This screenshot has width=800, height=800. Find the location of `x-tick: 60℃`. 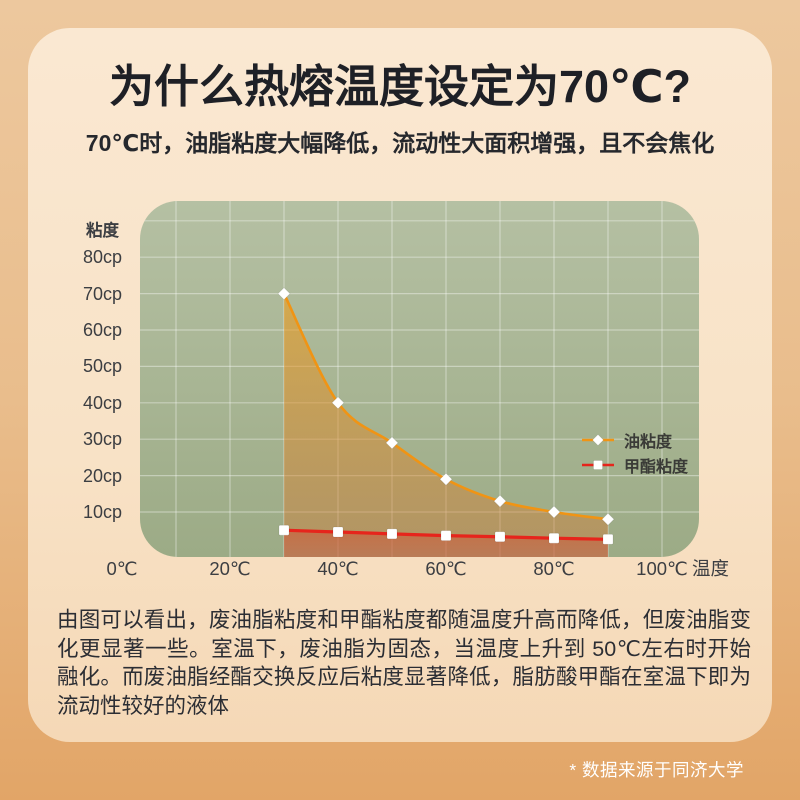

x-tick: 60℃ is located at coordinates (446, 568).